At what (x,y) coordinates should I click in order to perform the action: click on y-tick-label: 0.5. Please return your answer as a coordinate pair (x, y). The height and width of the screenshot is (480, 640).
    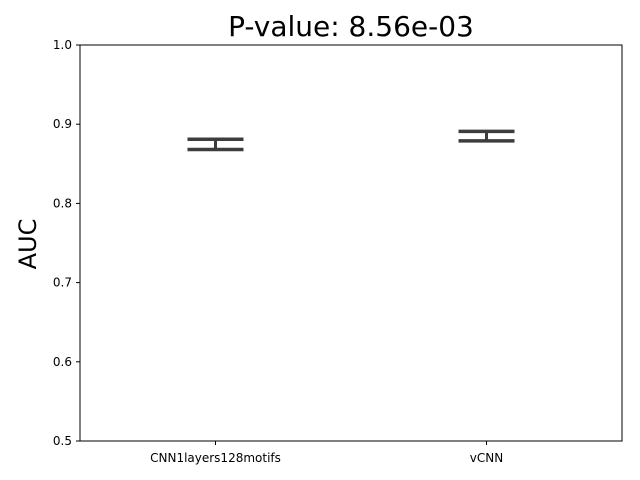
    Looking at the image, I should click on (62, 441).